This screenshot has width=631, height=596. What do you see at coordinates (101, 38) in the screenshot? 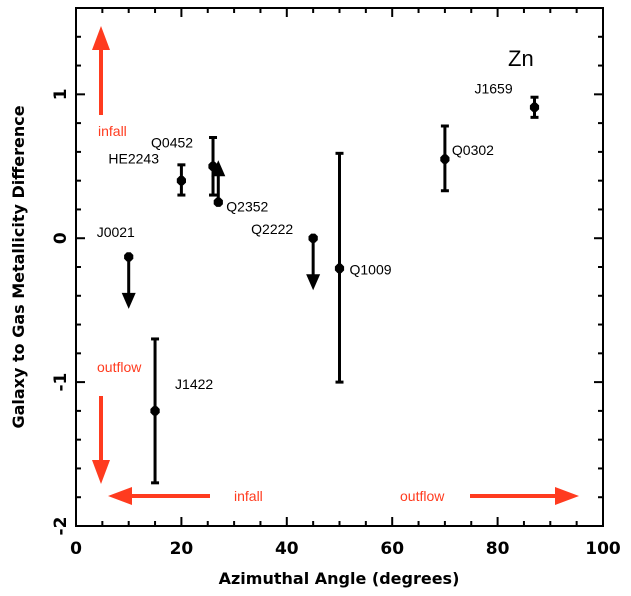
I see `infall-up-arrow-head` at bounding box center [101, 38].